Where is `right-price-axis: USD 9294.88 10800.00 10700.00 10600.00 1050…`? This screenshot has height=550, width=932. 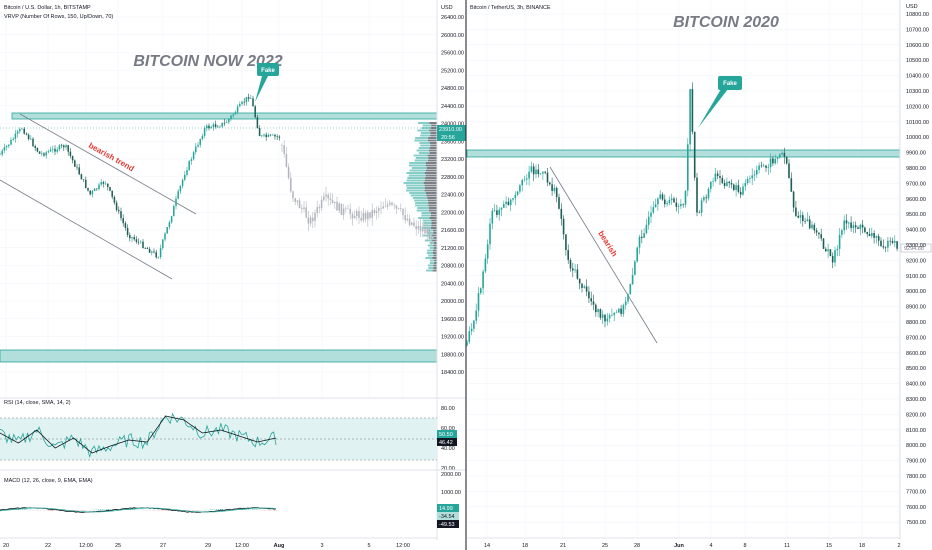 right-price-axis: USD 9294.88 10800.00 10700.00 10600.00 1050… is located at coordinates (915, 270).